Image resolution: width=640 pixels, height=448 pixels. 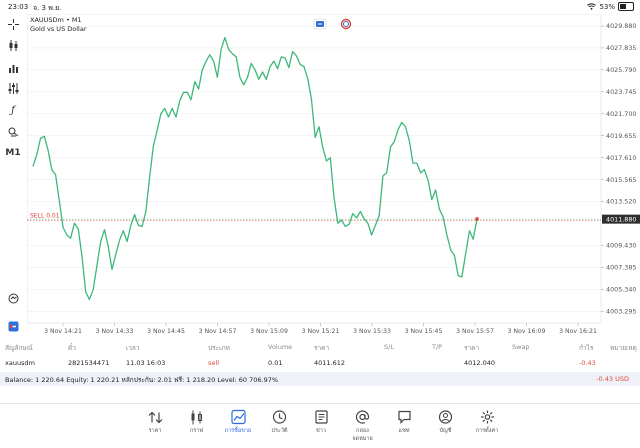 I want to click on symbol-description: Gold vs US Dollar, so click(x=58, y=29).